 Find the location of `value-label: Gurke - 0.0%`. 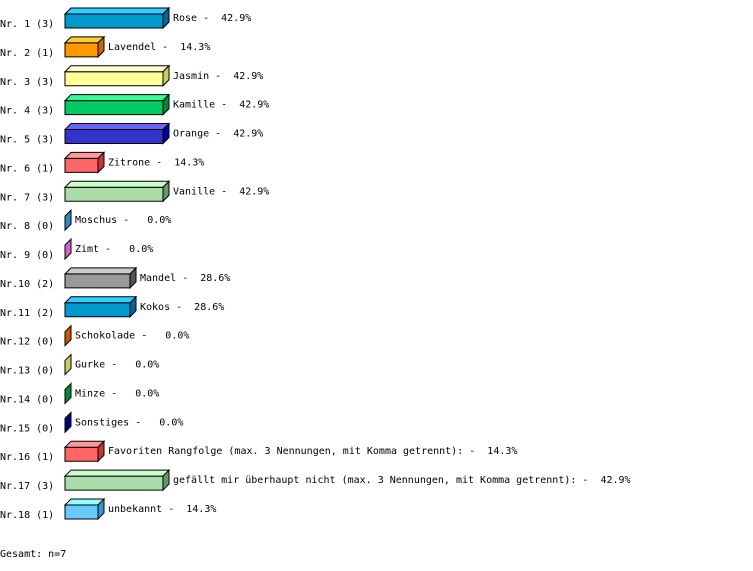

value-label: Gurke - 0.0% is located at coordinates (117, 365).